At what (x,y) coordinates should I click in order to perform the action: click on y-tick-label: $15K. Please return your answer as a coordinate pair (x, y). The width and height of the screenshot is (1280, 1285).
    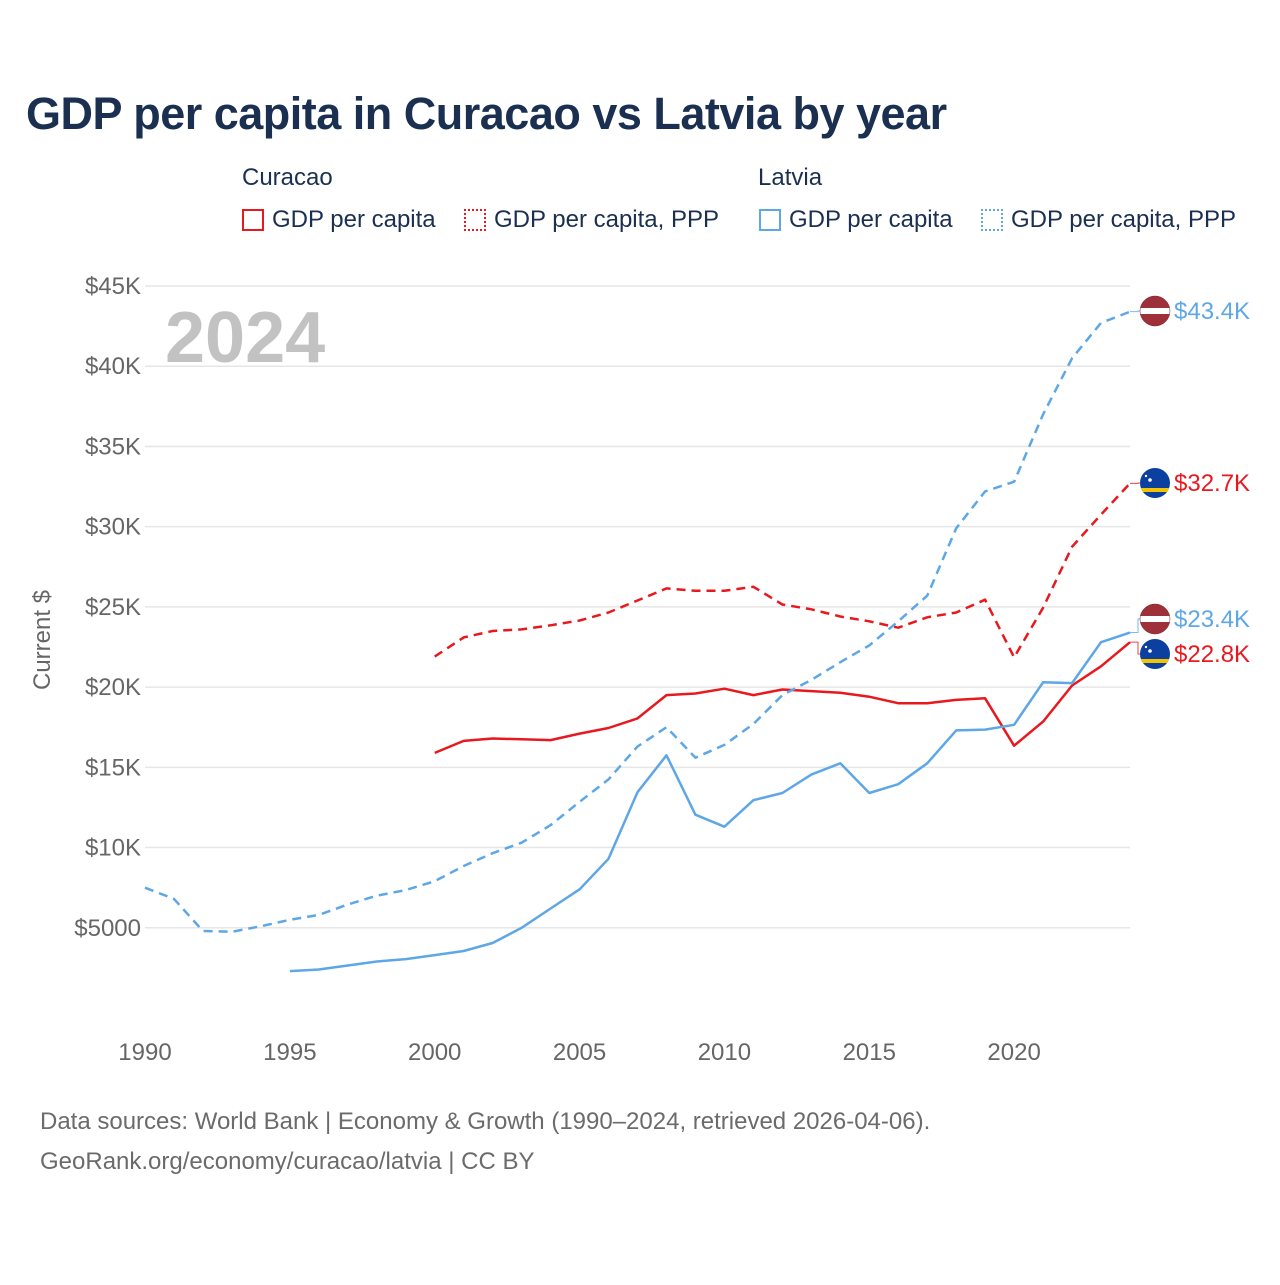
    Looking at the image, I should click on (113, 767).